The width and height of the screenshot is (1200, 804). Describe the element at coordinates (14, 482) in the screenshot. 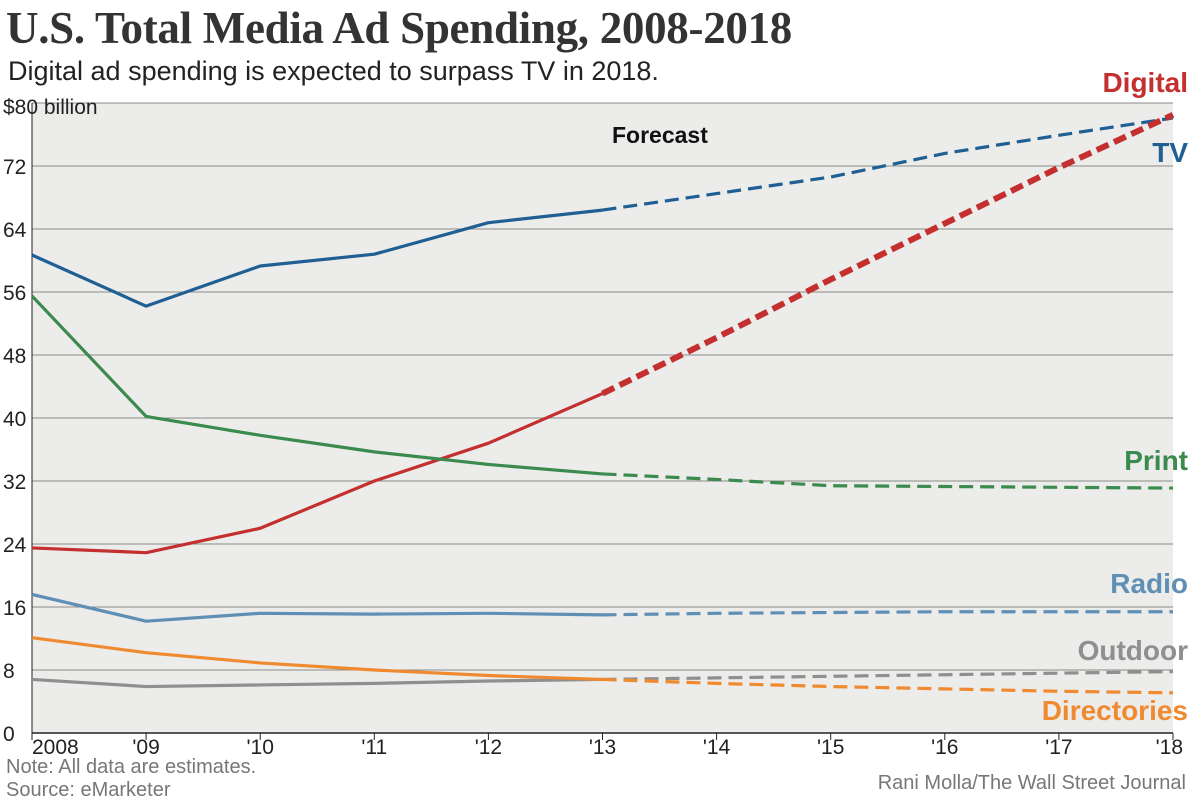

I see `y-tick-label: 32` at that location.